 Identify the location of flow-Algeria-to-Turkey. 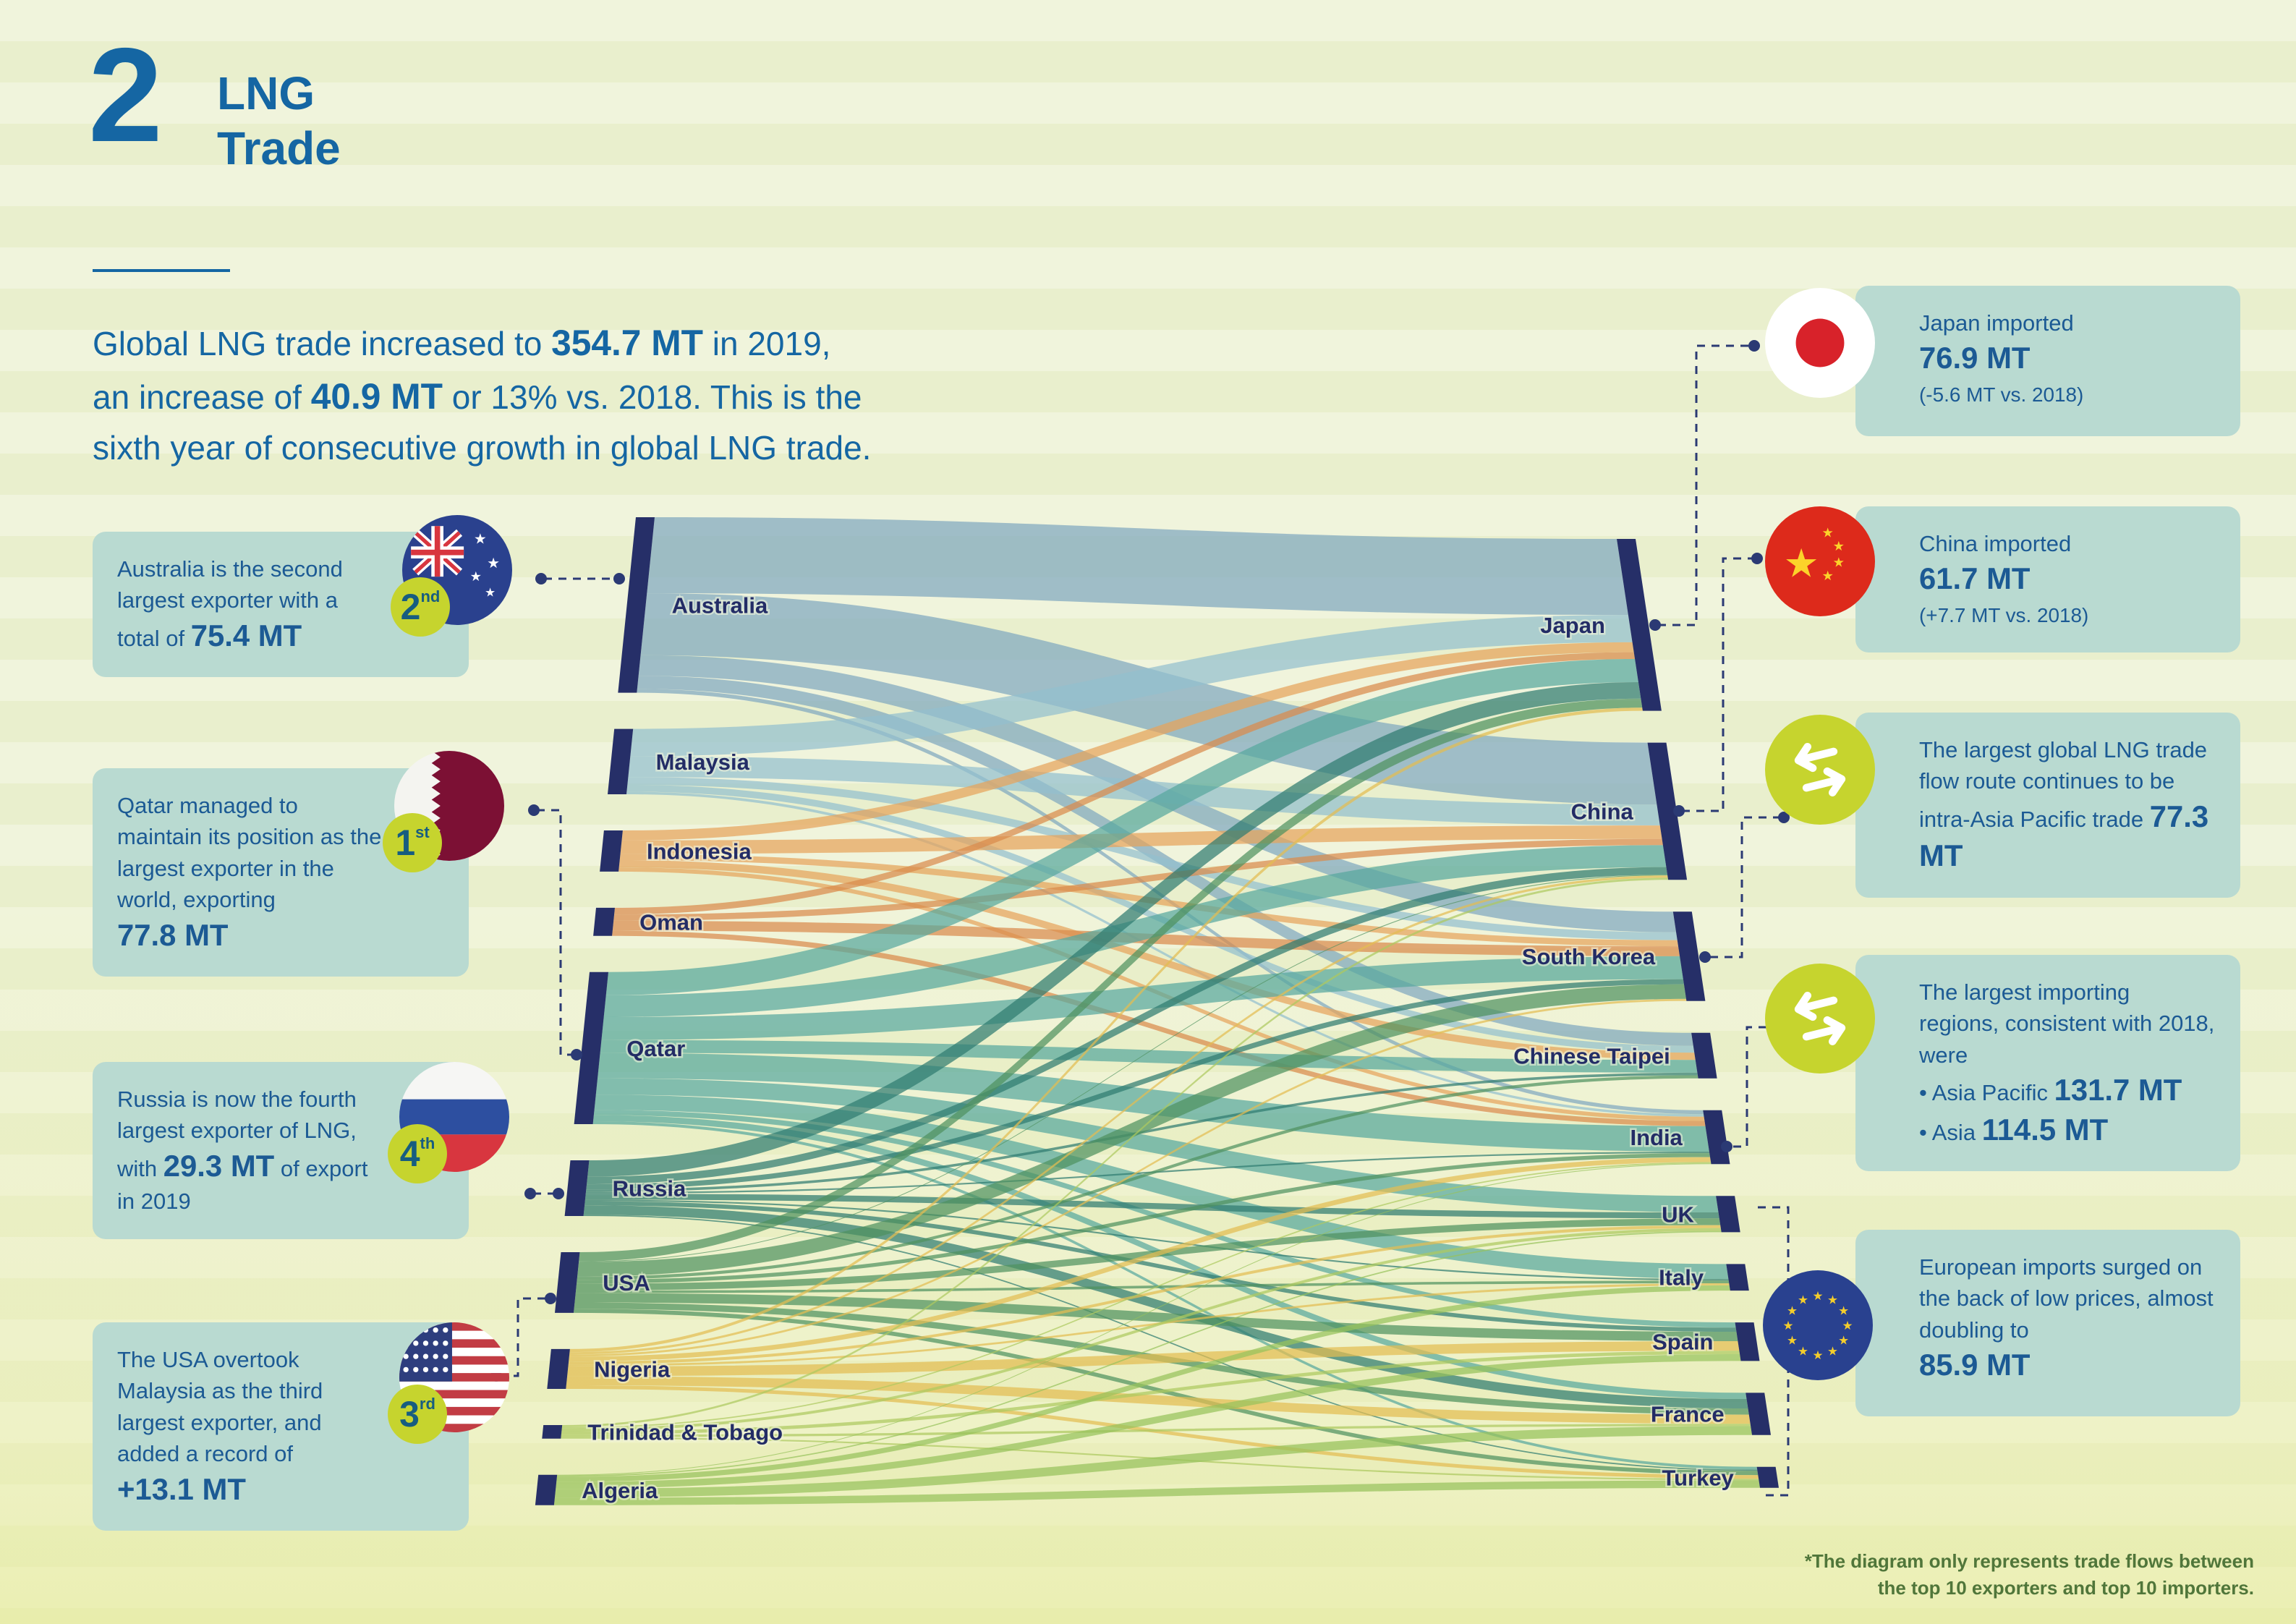
(1156, 1492).